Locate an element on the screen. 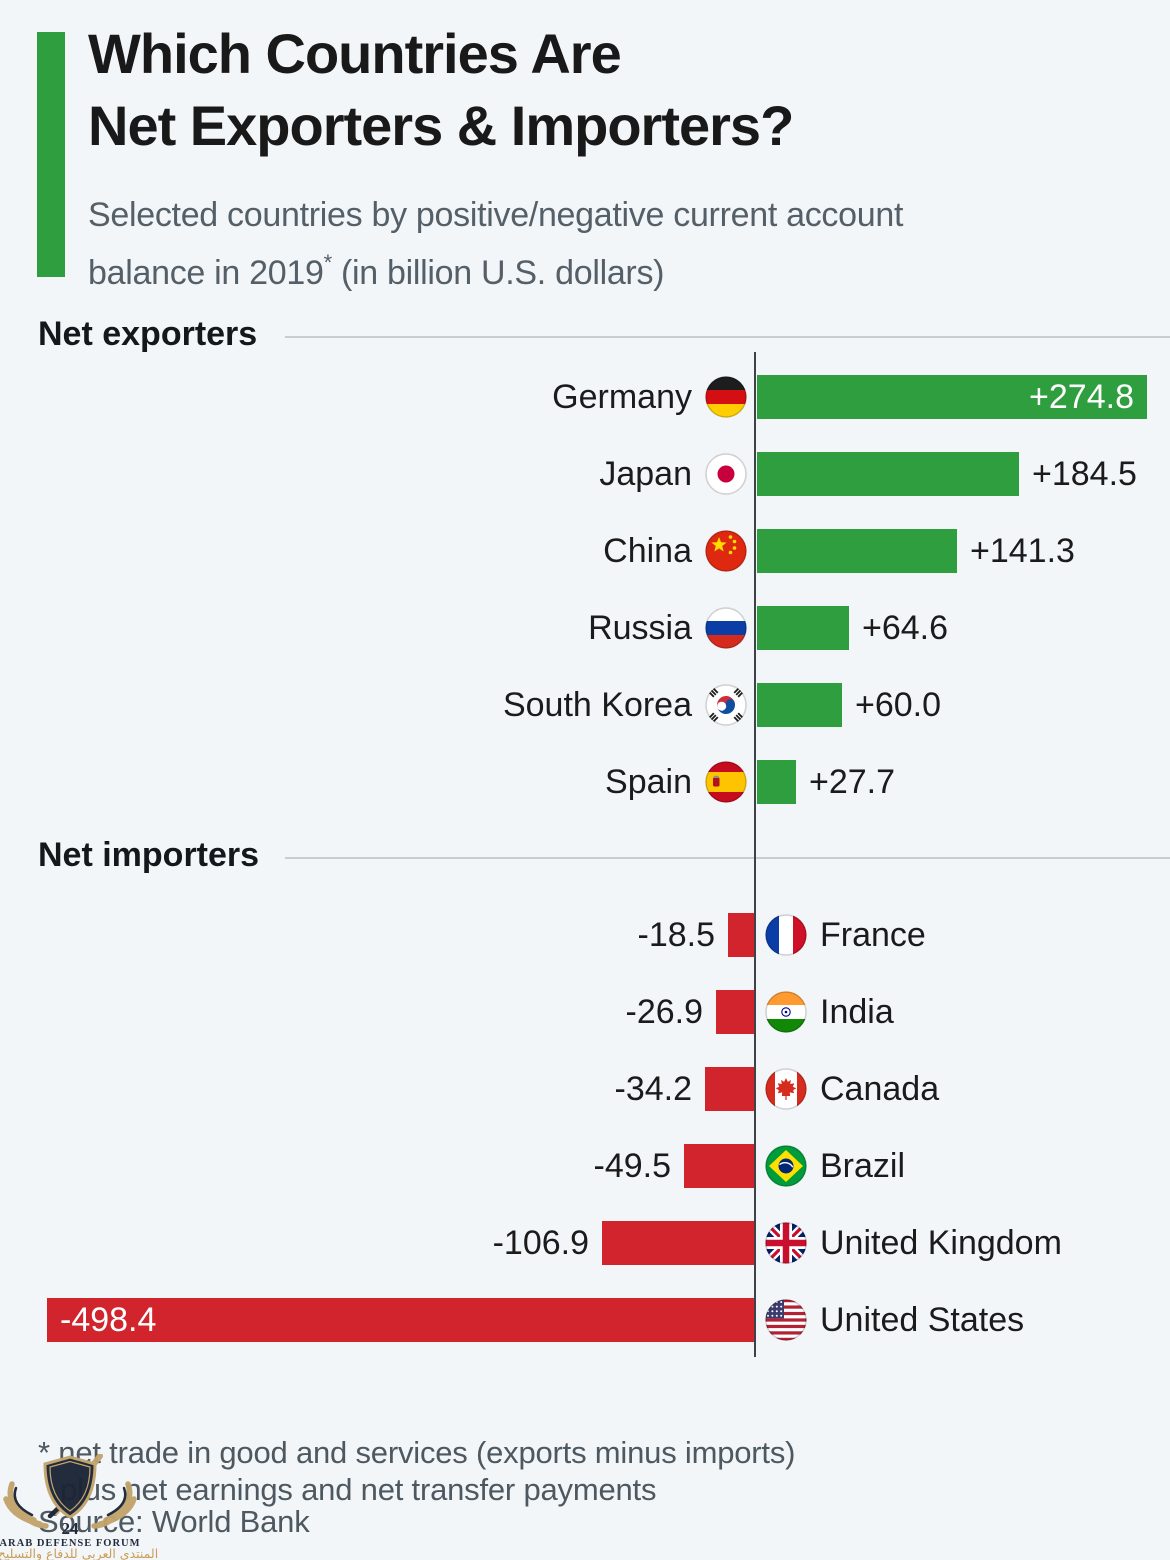 This screenshot has height=1560, width=1170. india-bar is located at coordinates (735, 1012).